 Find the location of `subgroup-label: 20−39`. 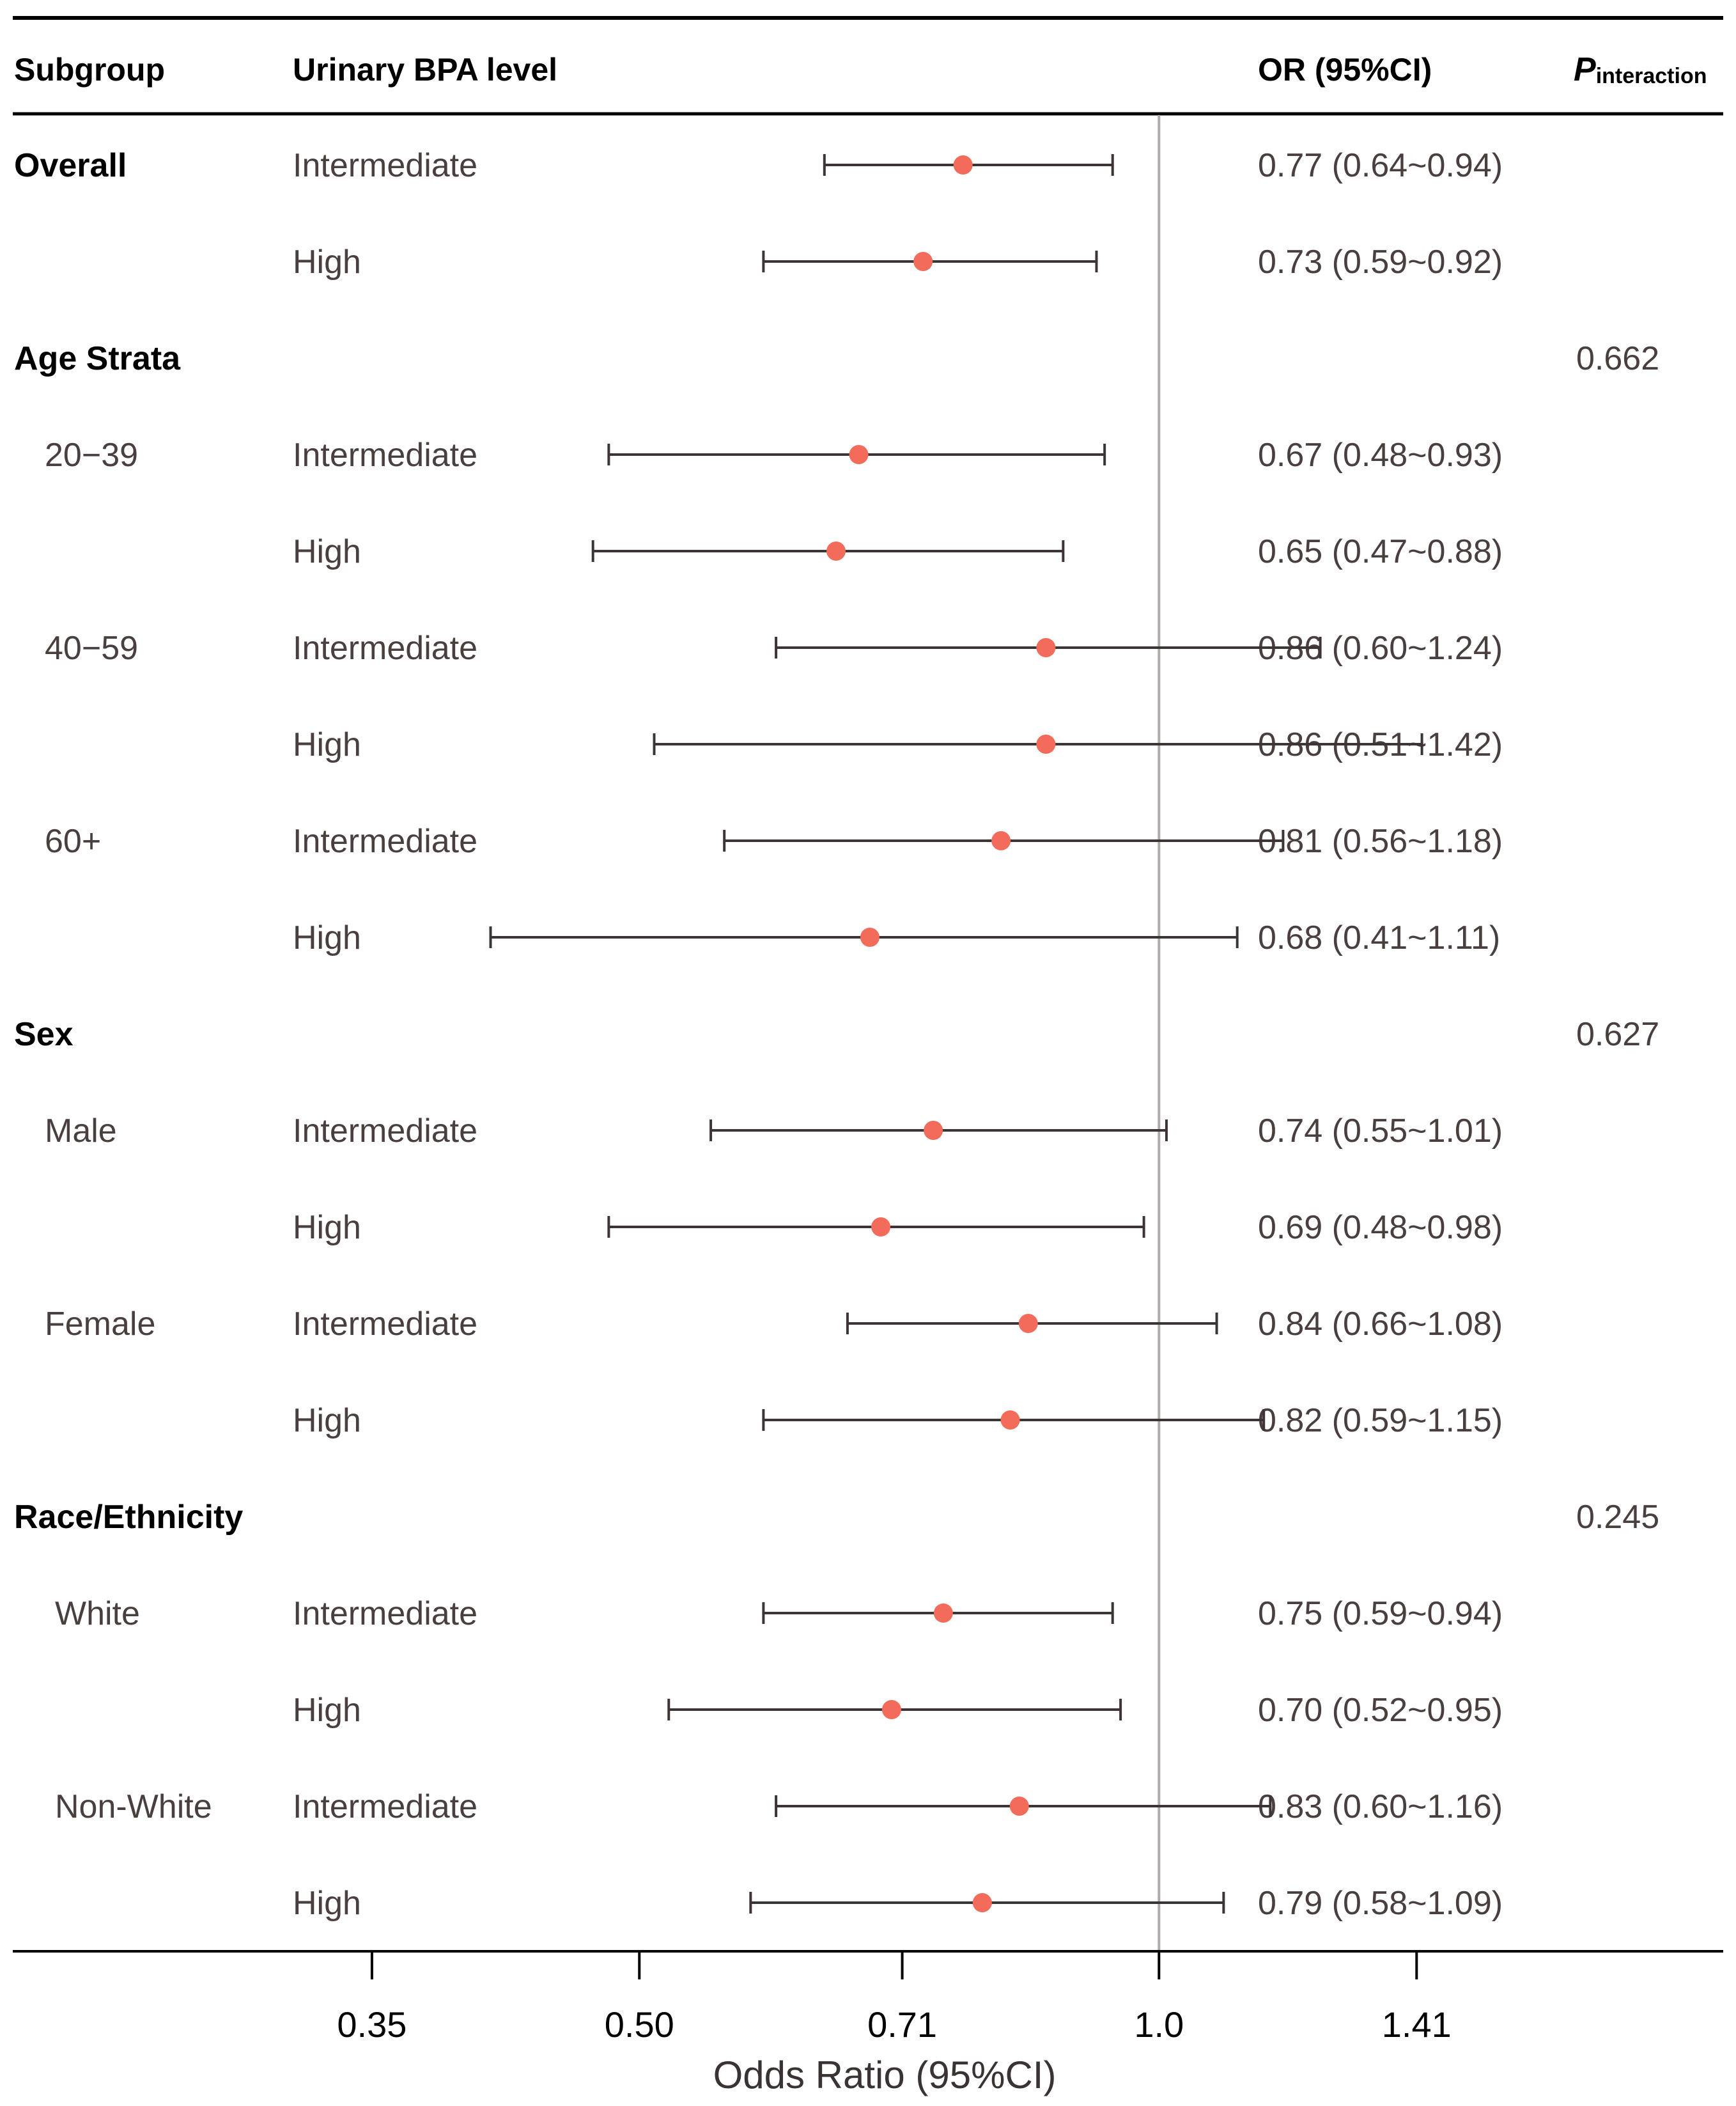

subgroup-label: 20−39 is located at coordinates (91, 455).